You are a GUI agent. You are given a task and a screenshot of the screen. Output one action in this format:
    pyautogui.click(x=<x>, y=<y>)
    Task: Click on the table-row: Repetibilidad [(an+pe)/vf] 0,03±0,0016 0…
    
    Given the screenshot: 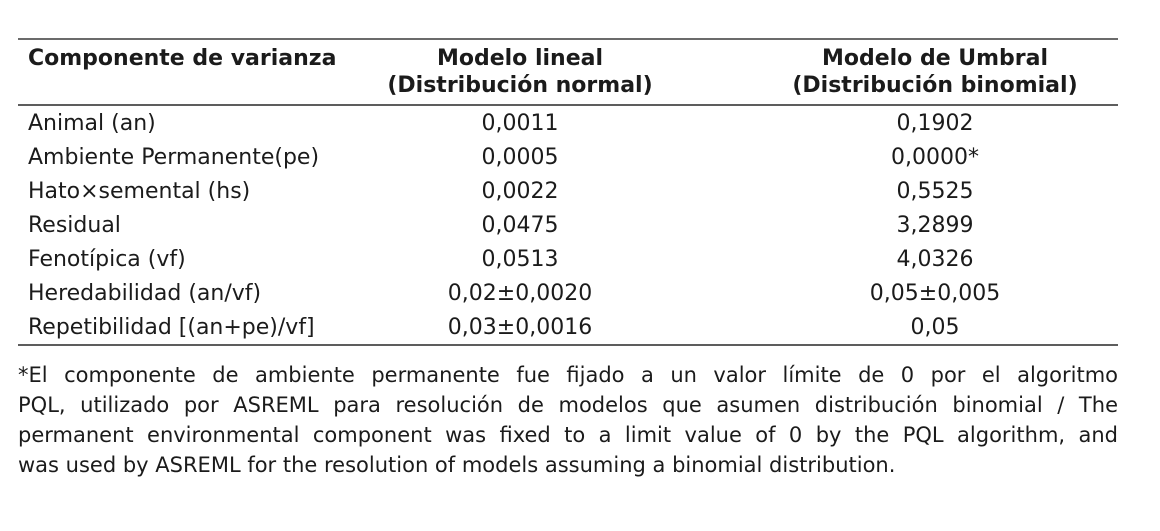 What is the action you would take?
    pyautogui.click(x=568, y=327)
    